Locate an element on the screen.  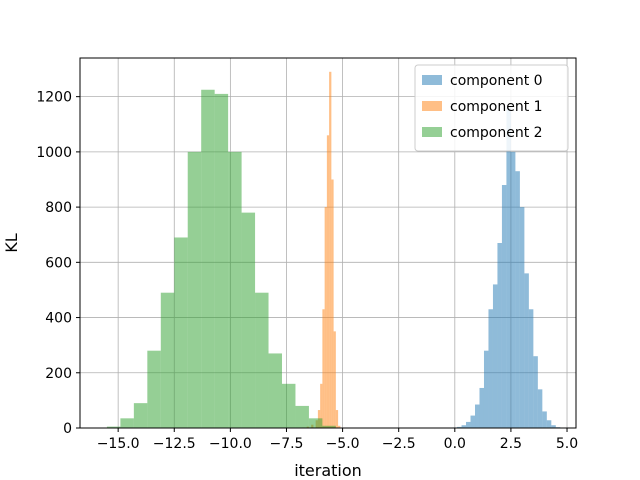
y-tick-label: 800 is located at coordinates (58, 208).